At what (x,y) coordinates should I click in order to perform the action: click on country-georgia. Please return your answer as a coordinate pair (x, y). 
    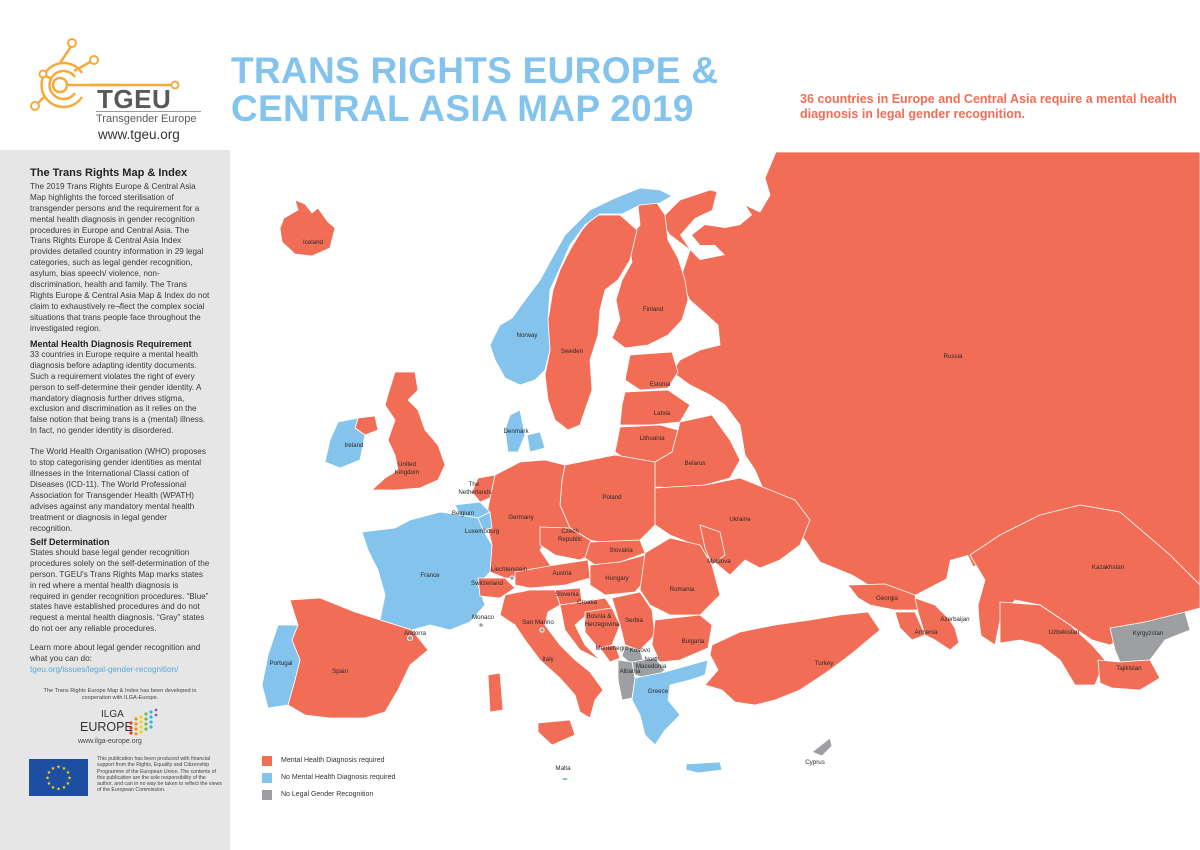
    Looking at the image, I should click on (884, 597).